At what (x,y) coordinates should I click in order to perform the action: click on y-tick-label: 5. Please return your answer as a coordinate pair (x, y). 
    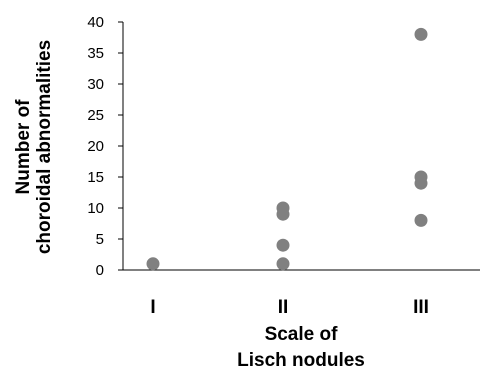
    Looking at the image, I should click on (100, 239).